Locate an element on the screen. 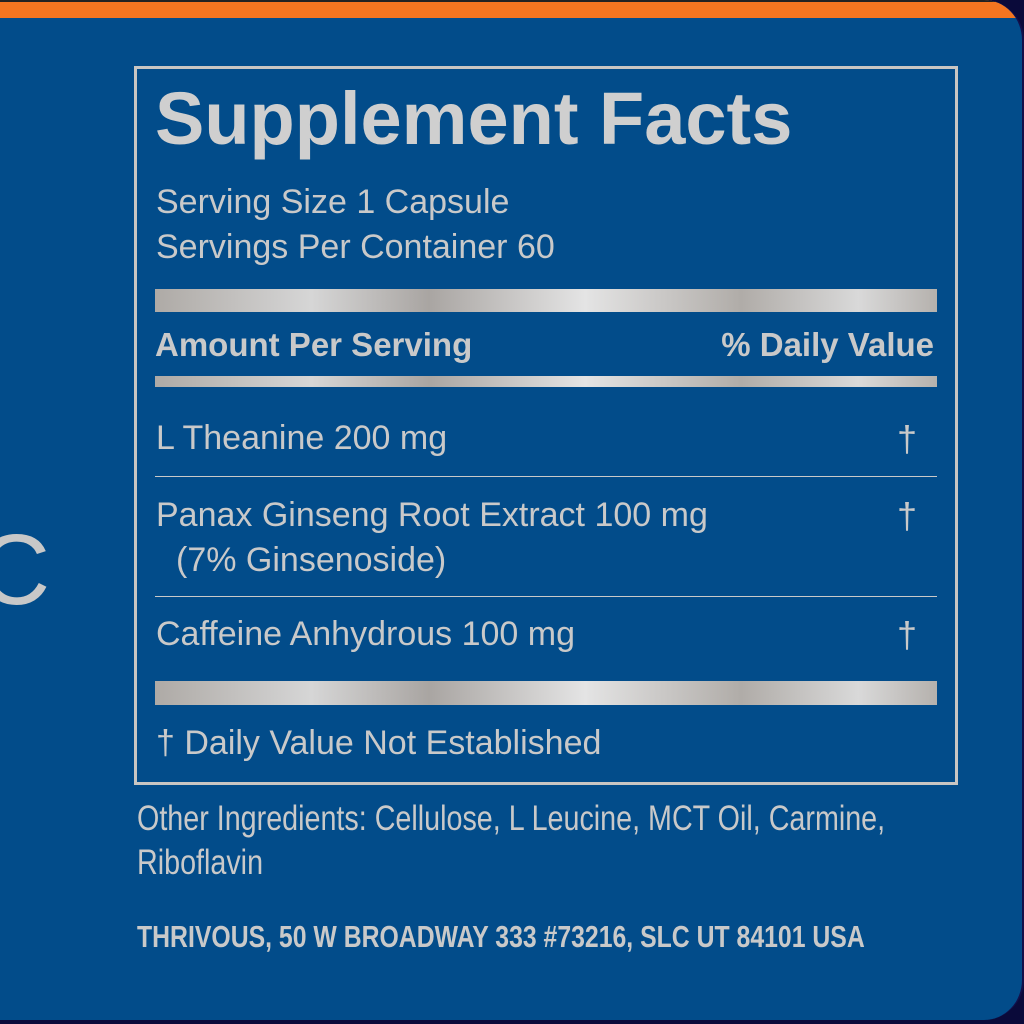 The width and height of the screenshot is (1024, 1024). servings-per-container: Servings Per Container 60 is located at coordinates (355, 247).